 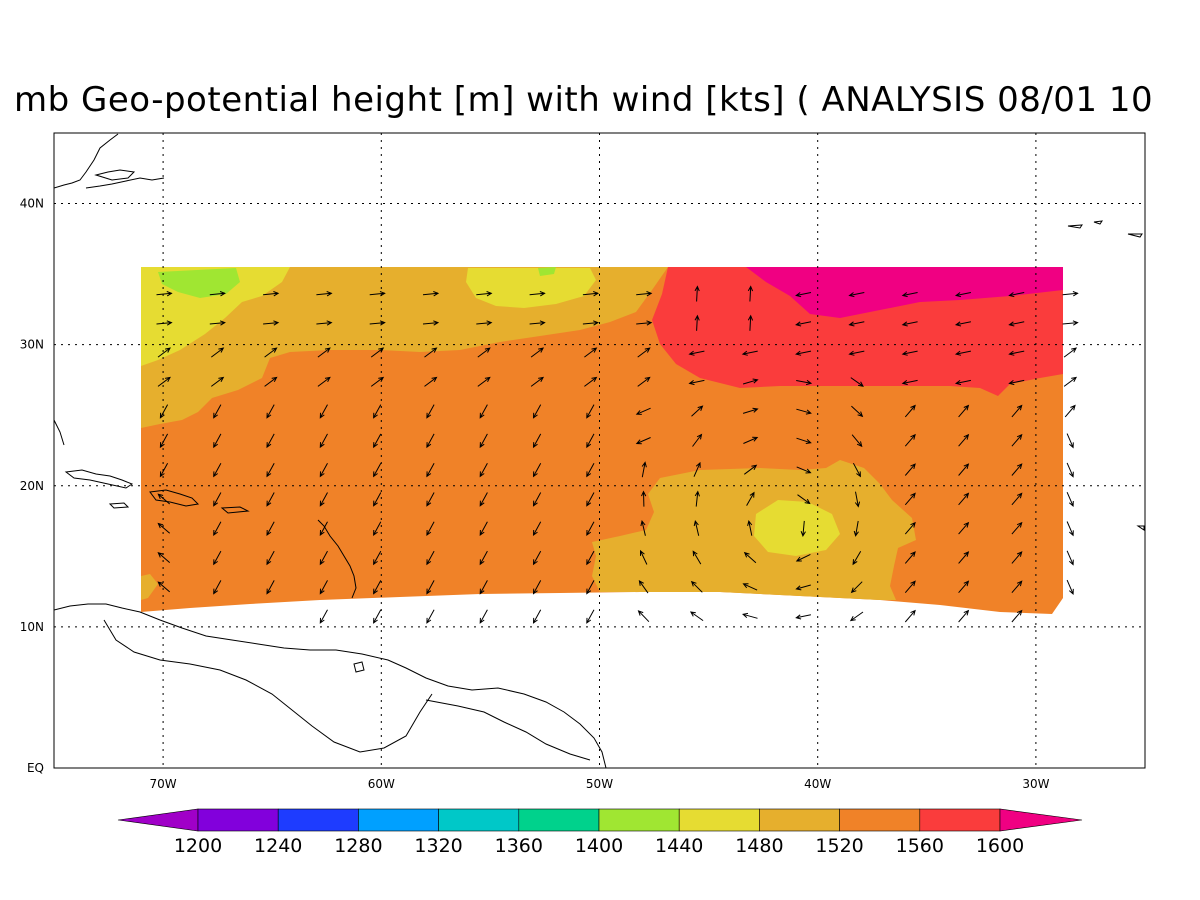 What do you see at coordinates (438, 846) in the screenshot?
I see `colorbar-level-label: 1320` at bounding box center [438, 846].